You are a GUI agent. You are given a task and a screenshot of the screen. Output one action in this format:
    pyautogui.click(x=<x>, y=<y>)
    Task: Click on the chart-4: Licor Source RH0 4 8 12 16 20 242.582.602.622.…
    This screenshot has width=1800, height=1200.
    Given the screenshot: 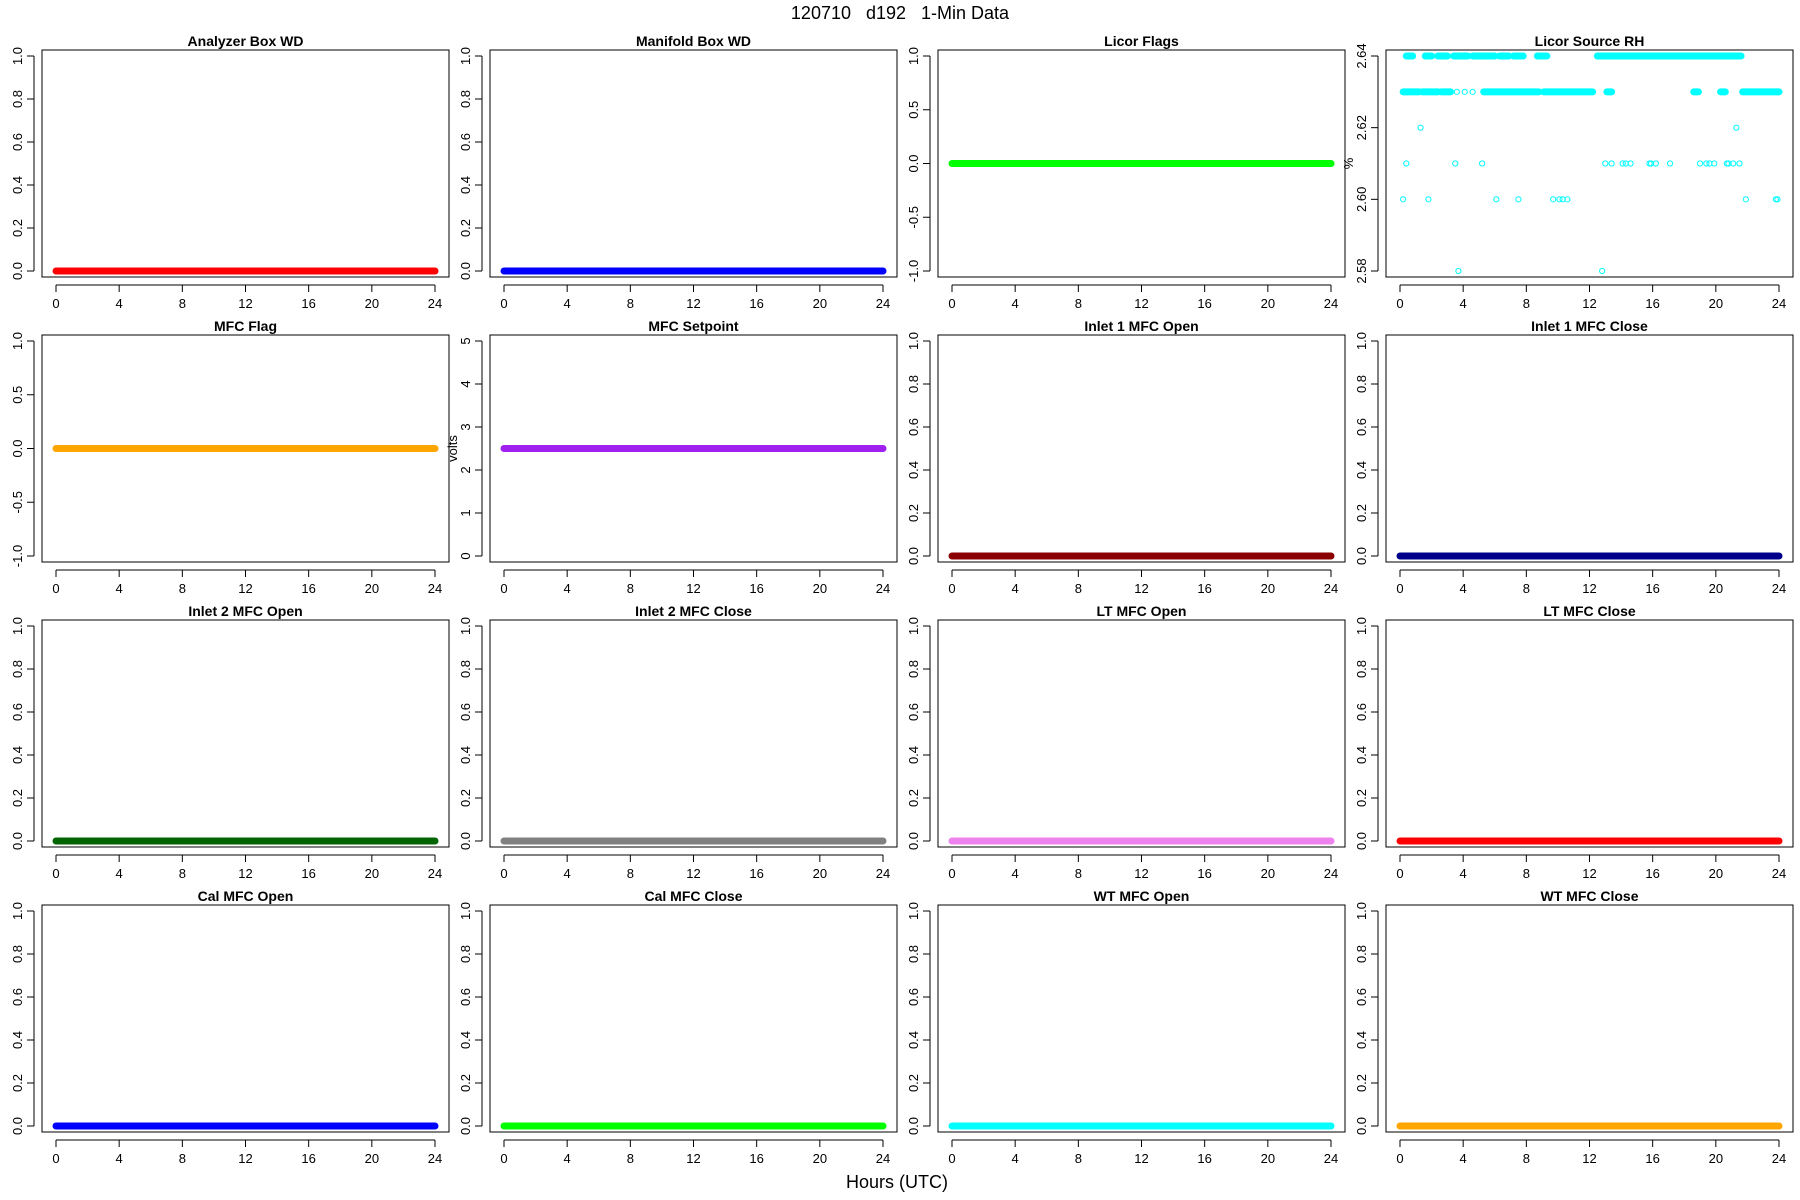 What is the action you would take?
    pyautogui.click(x=1567, y=172)
    